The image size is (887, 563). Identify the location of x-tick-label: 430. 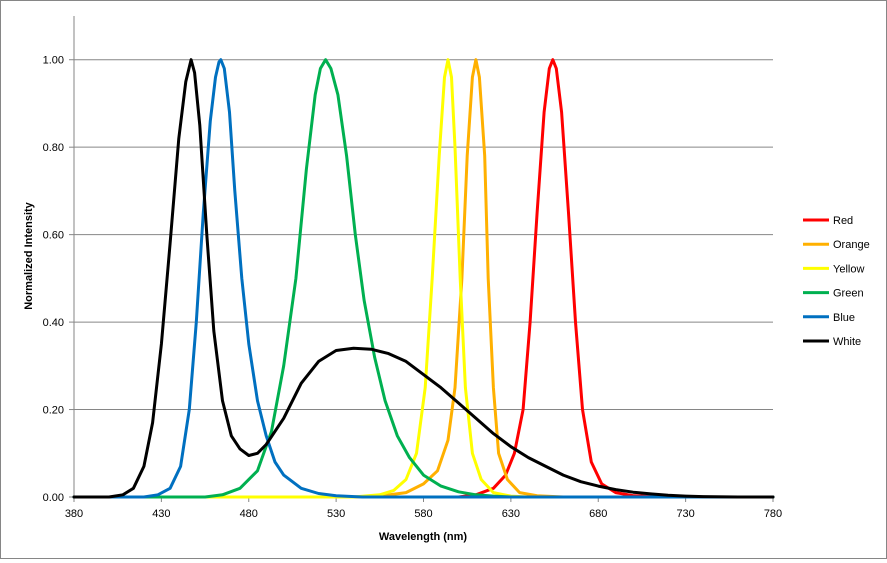
(161, 514).